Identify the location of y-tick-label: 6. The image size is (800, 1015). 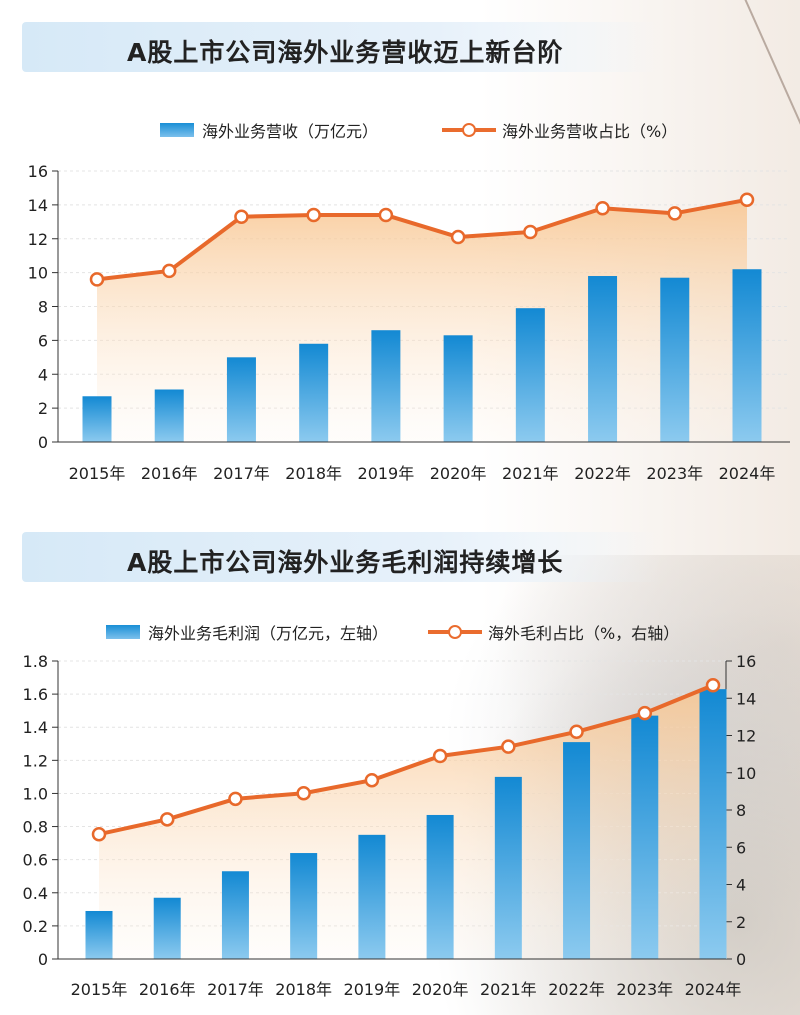
(43, 340).